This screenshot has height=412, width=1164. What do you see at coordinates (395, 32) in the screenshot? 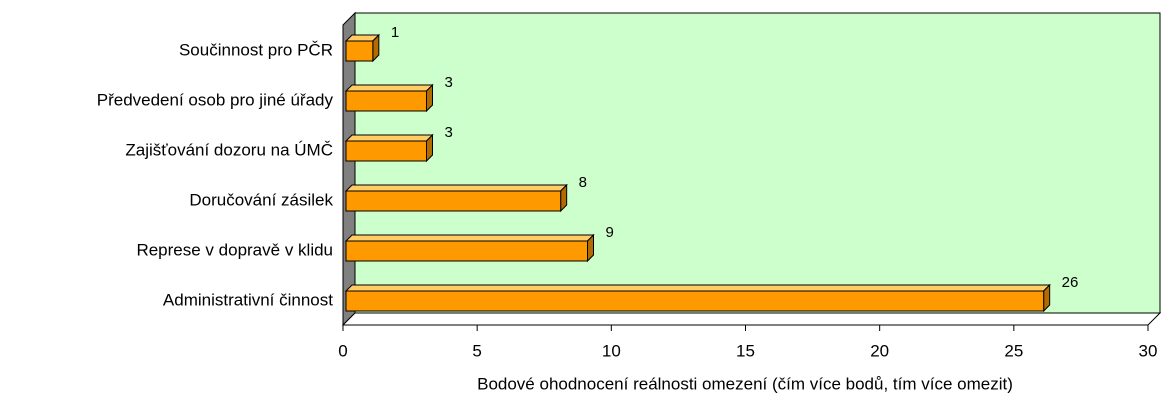
I see `value-label: 1` at bounding box center [395, 32].